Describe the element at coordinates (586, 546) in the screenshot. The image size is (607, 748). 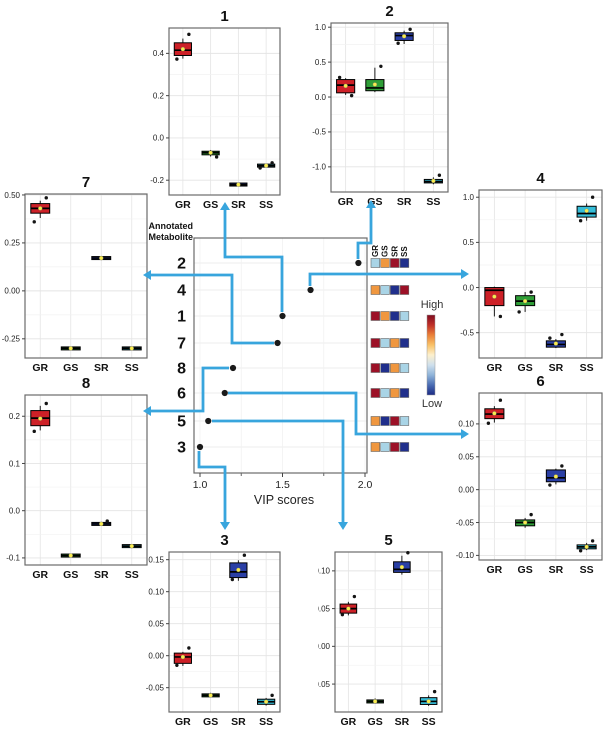
I see `box-6-SS` at that location.